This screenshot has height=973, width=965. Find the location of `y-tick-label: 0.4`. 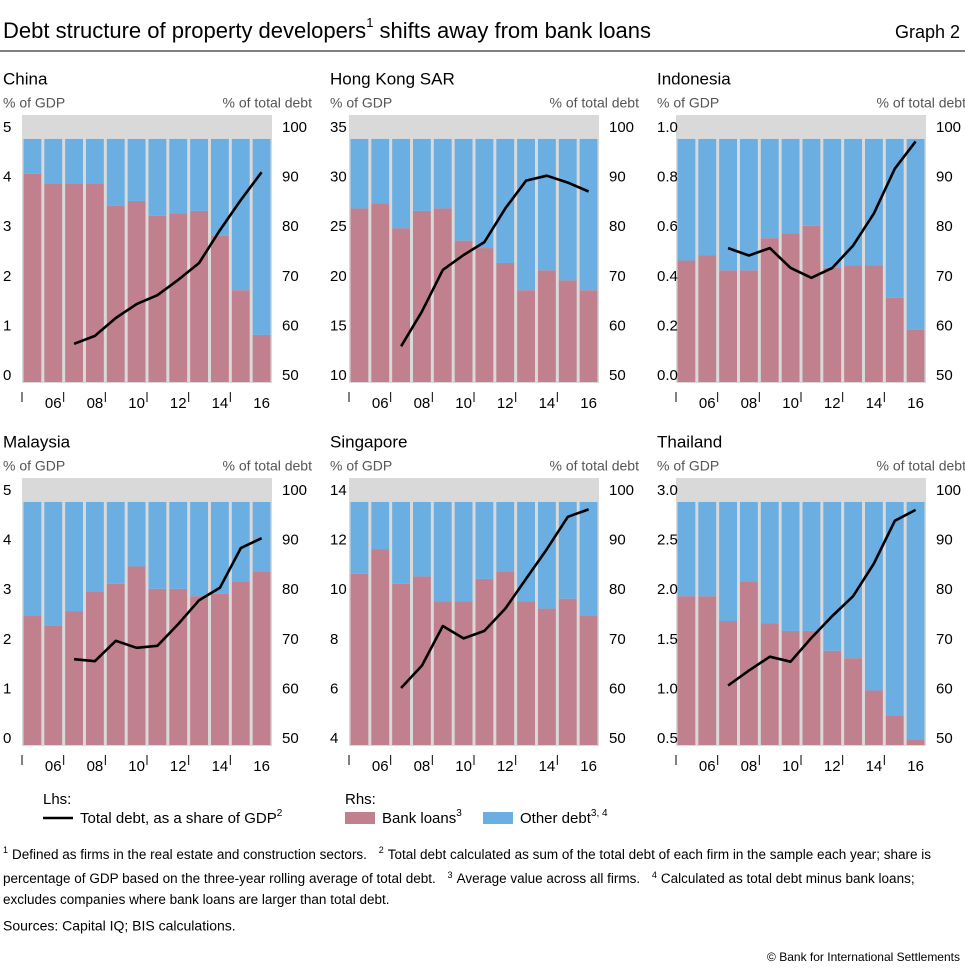

y-tick-label: 0.4 is located at coordinates (667, 276).